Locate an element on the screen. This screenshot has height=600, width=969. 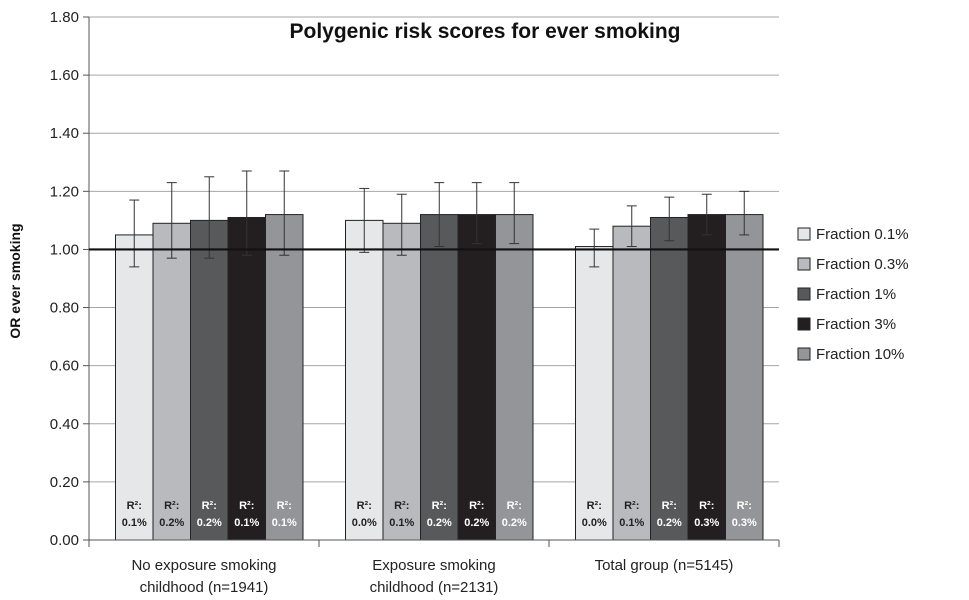
category-label: Total group (n=5145) is located at coordinates (664, 565).